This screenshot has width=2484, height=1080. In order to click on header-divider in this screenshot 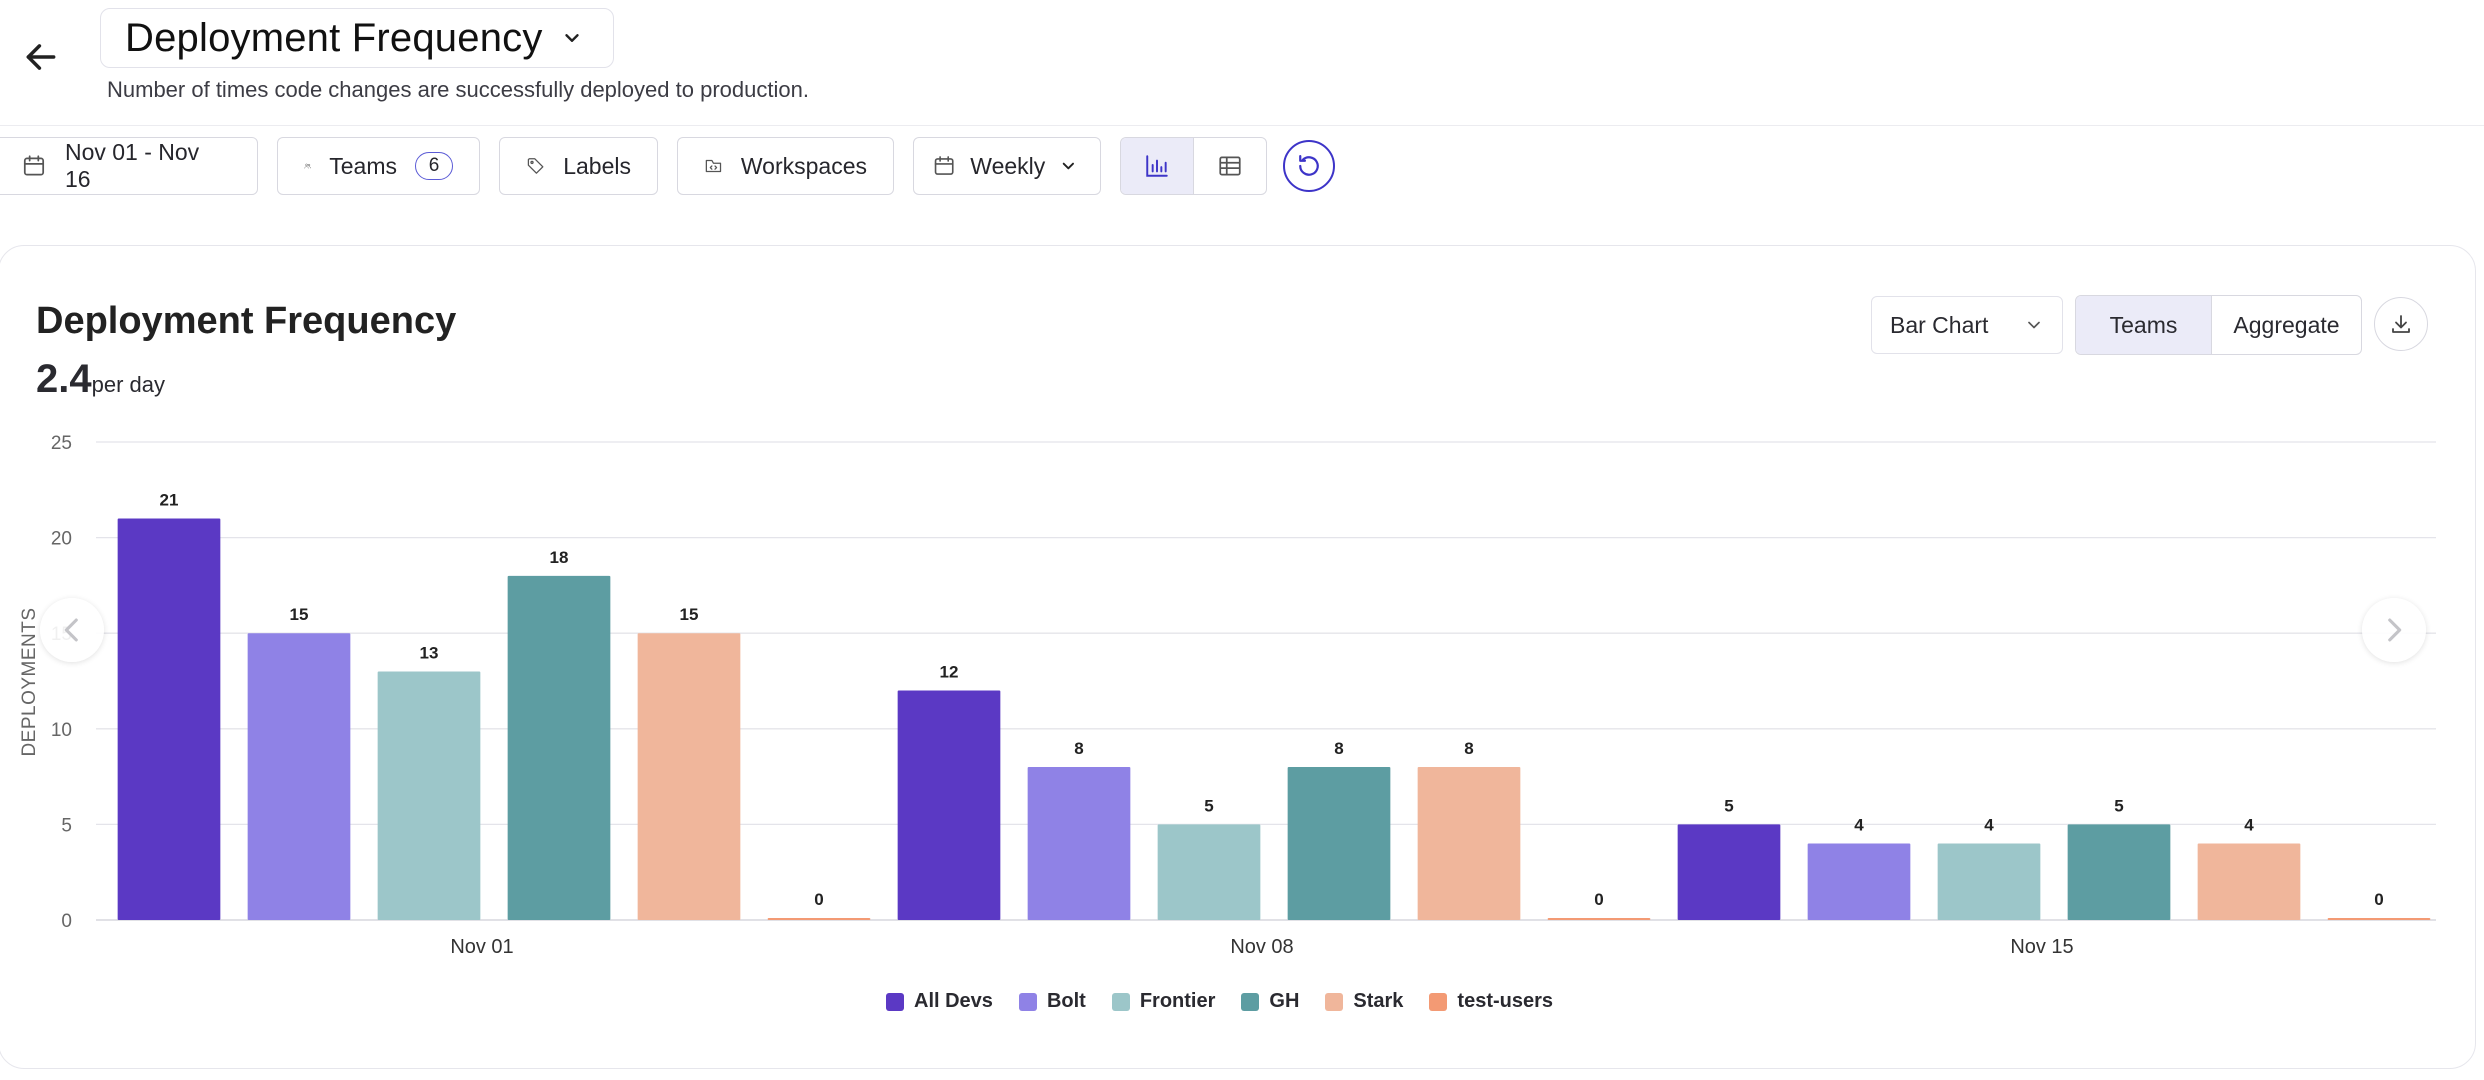, I will do `click(1242, 125)`.